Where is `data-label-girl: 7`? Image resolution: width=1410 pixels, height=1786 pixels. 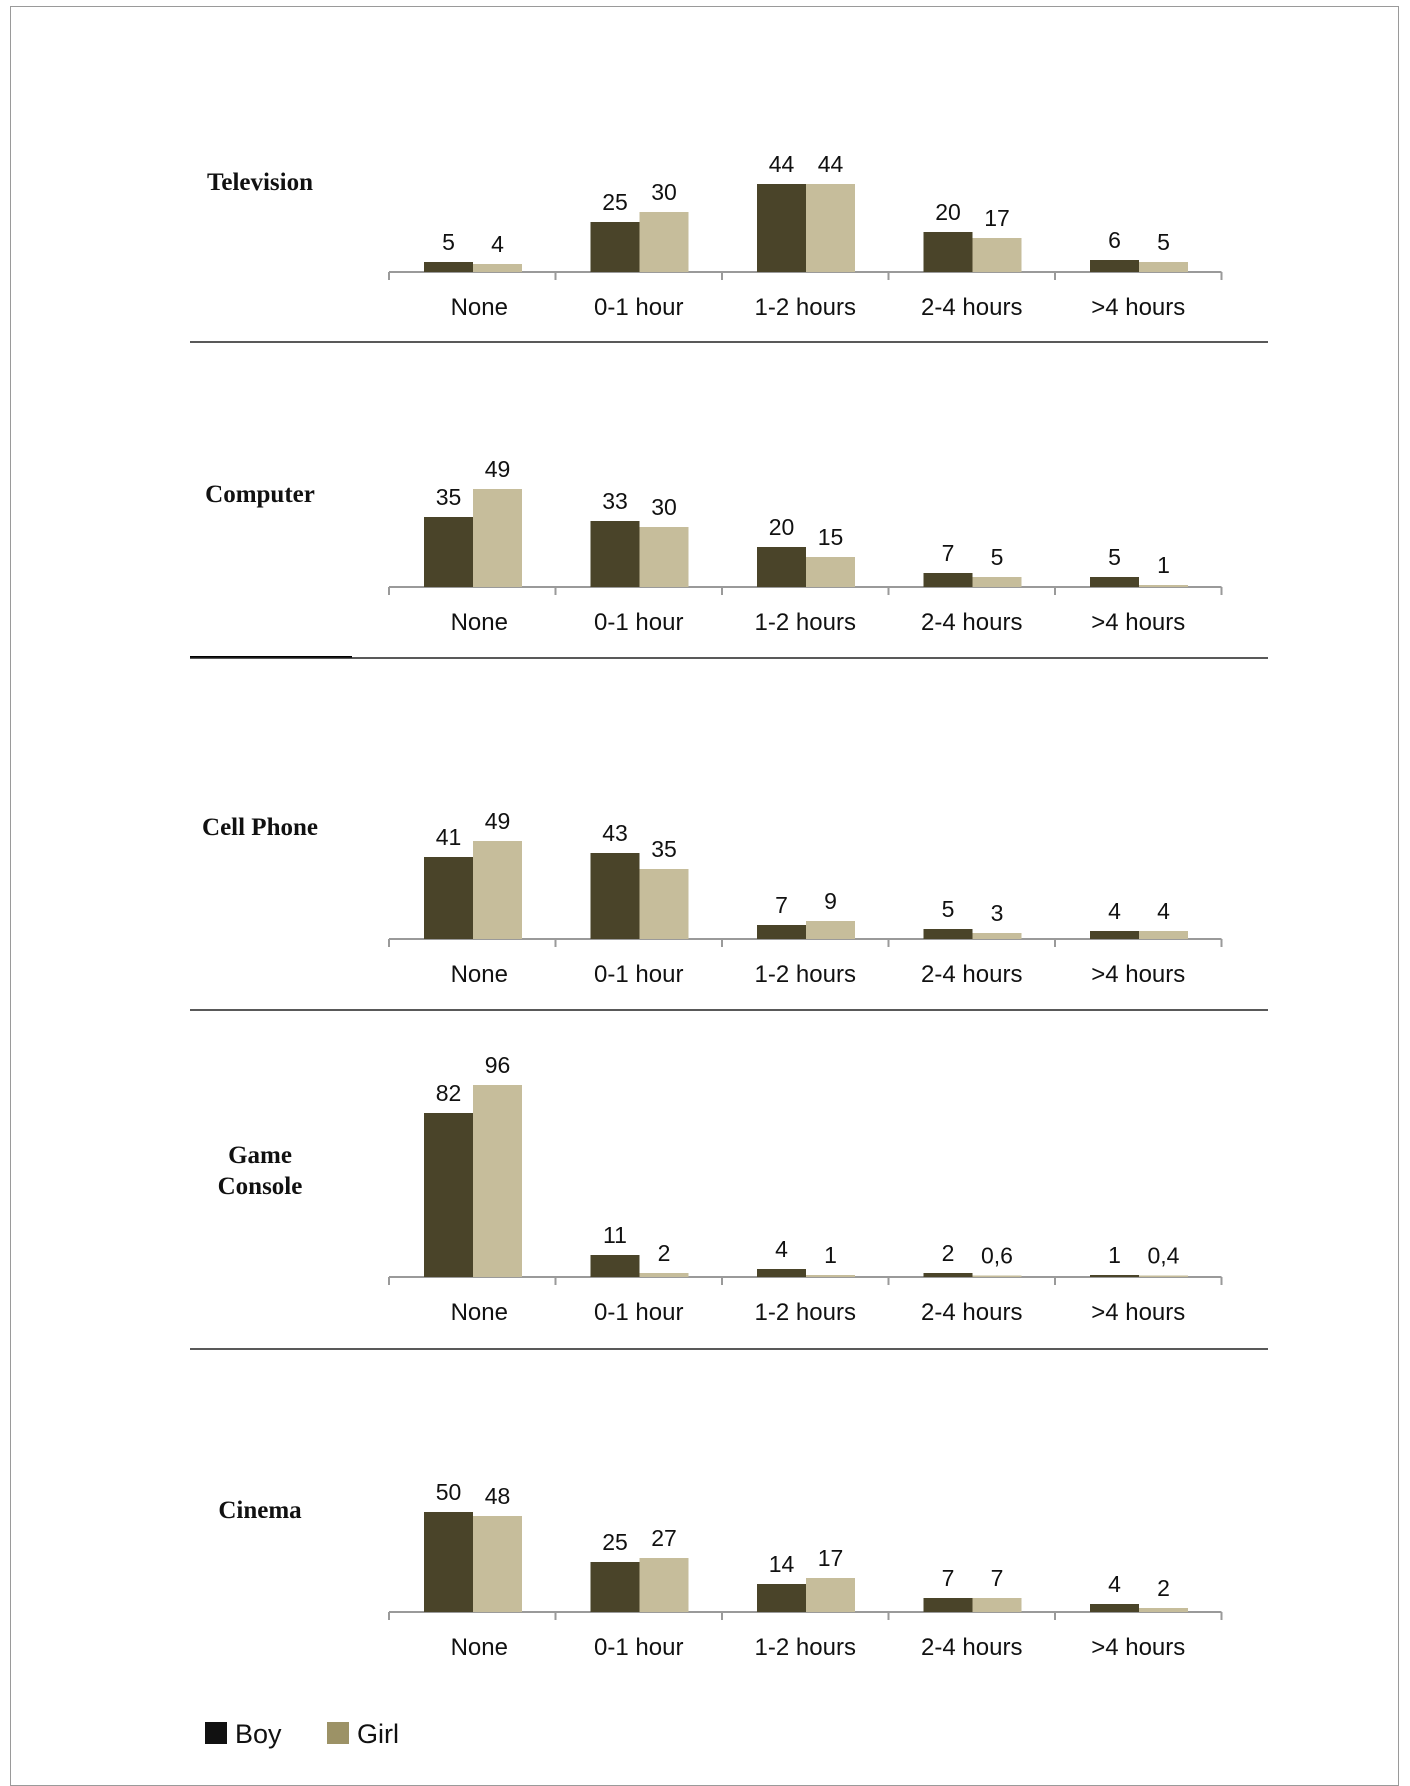
data-label-girl: 7 is located at coordinates (997, 1578).